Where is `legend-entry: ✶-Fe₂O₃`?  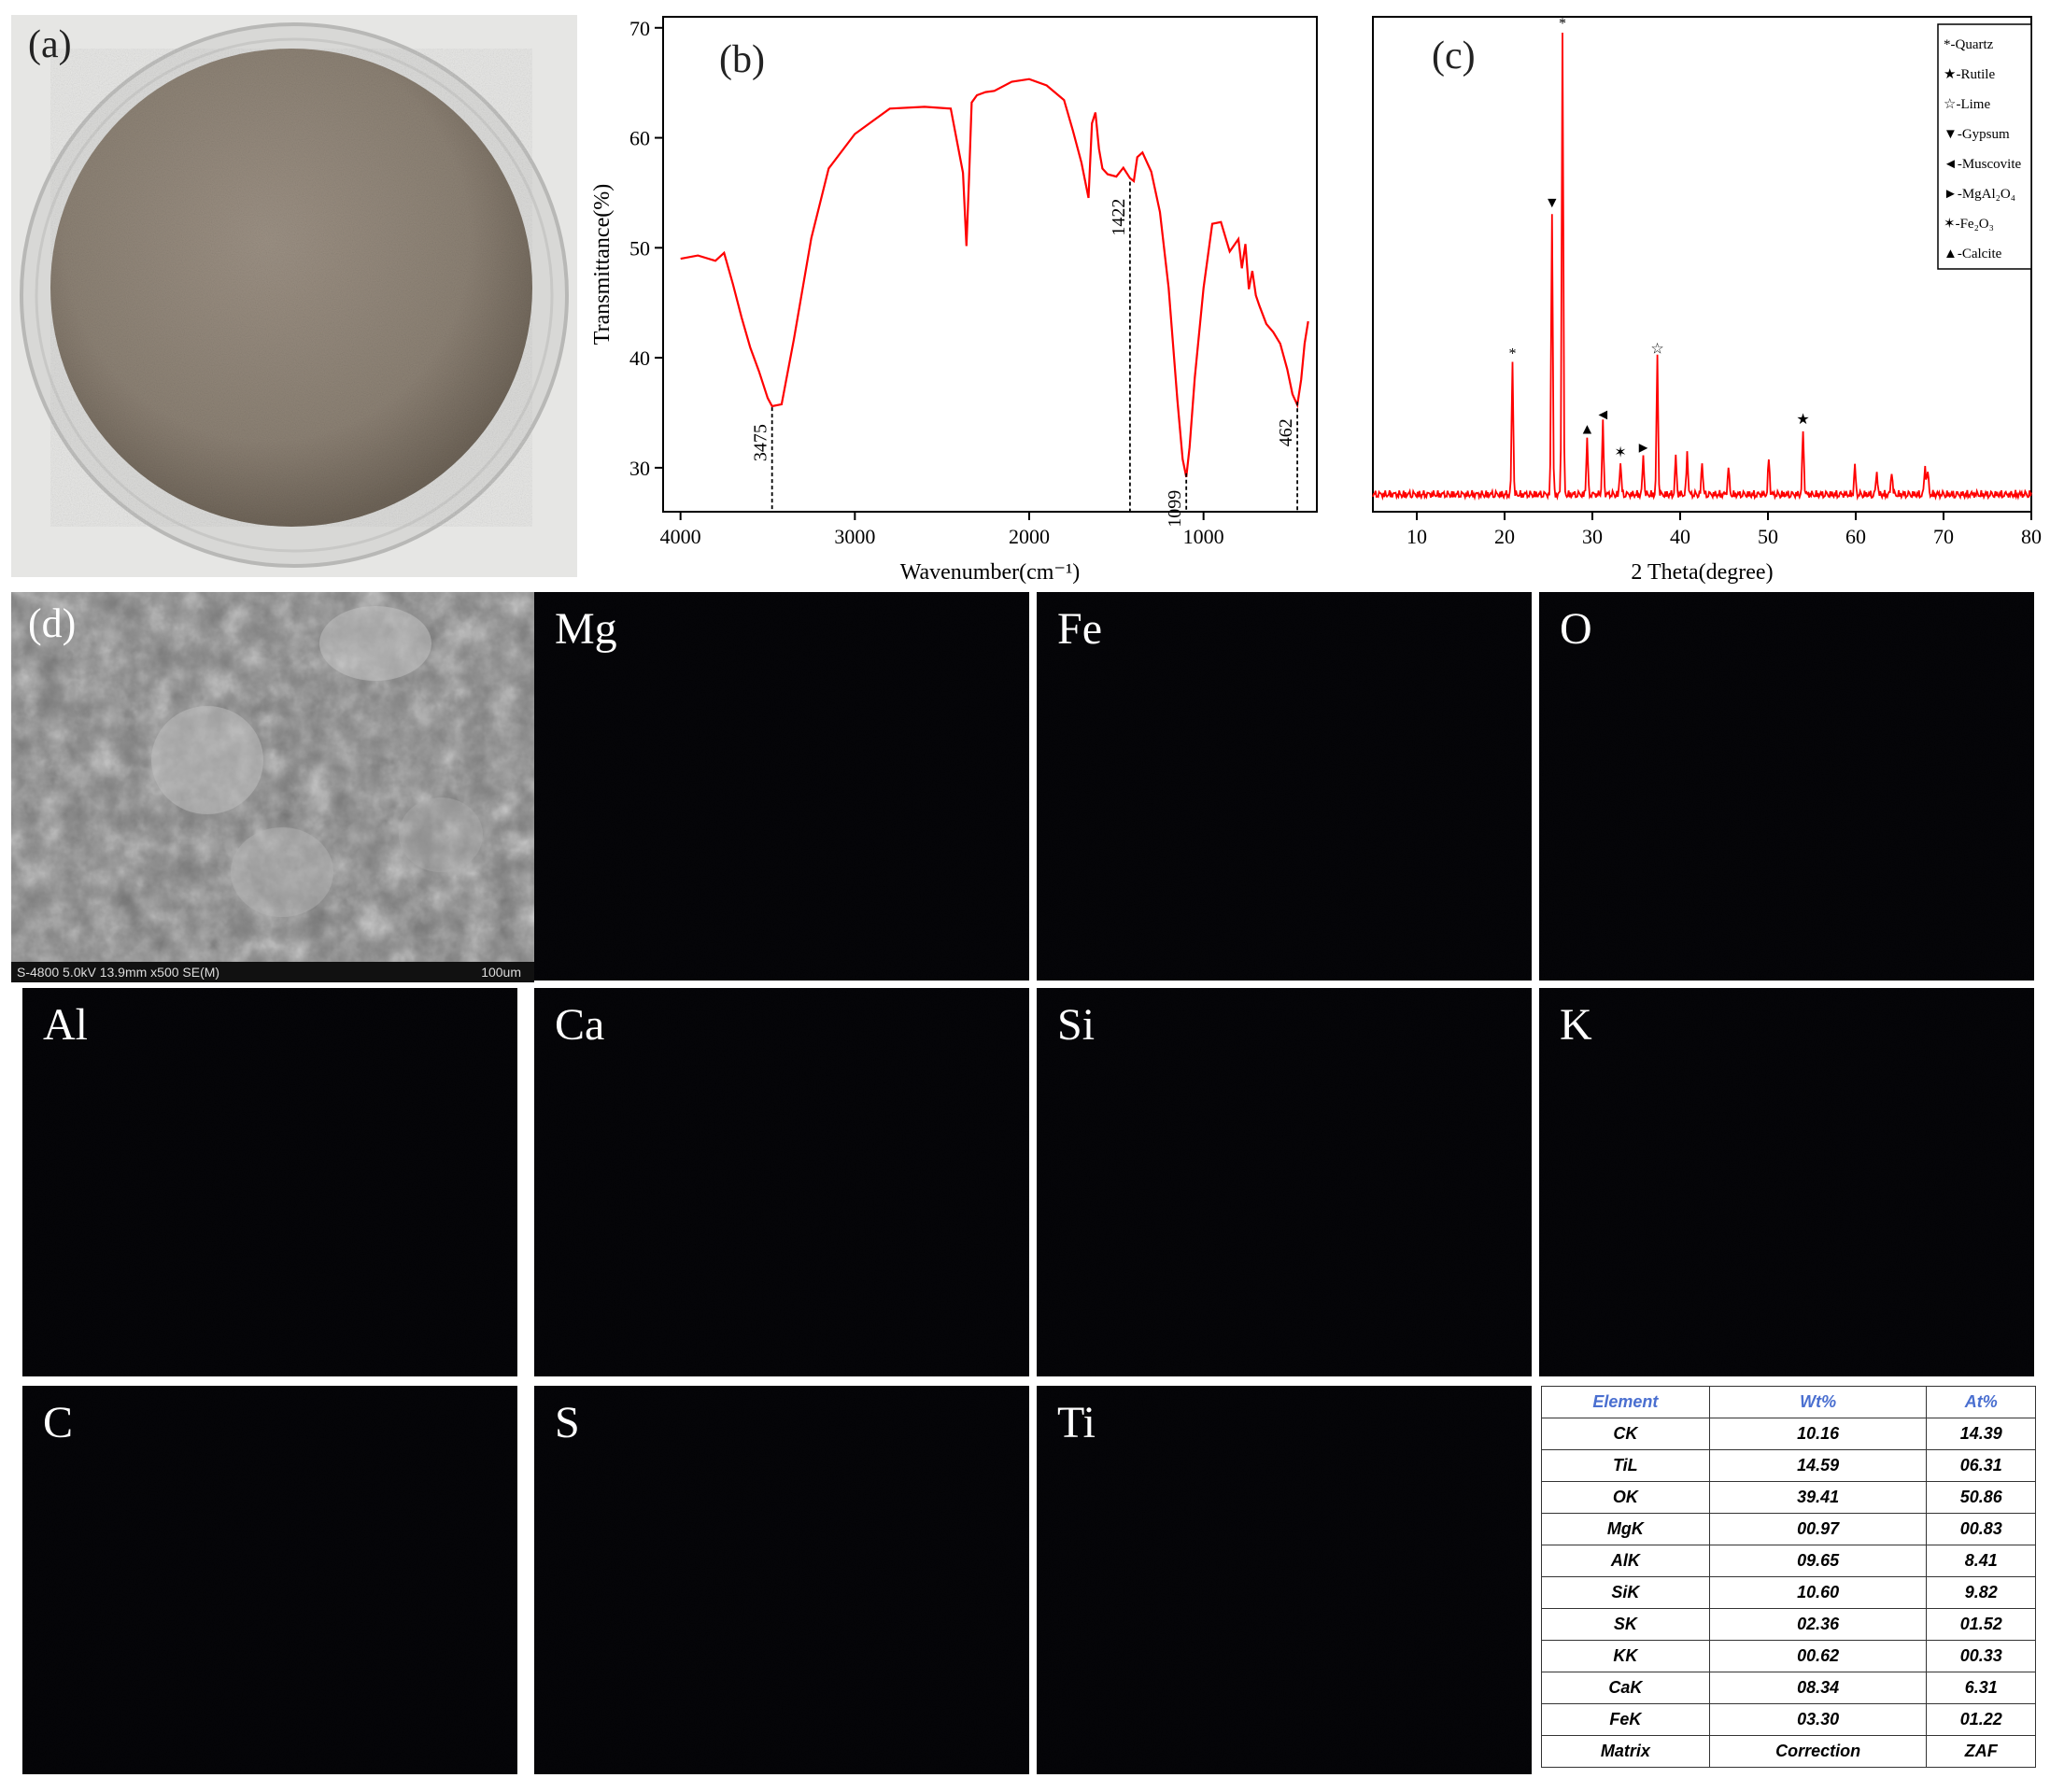
legend-entry: ✶-Fe₂O₃ is located at coordinates (1969, 224).